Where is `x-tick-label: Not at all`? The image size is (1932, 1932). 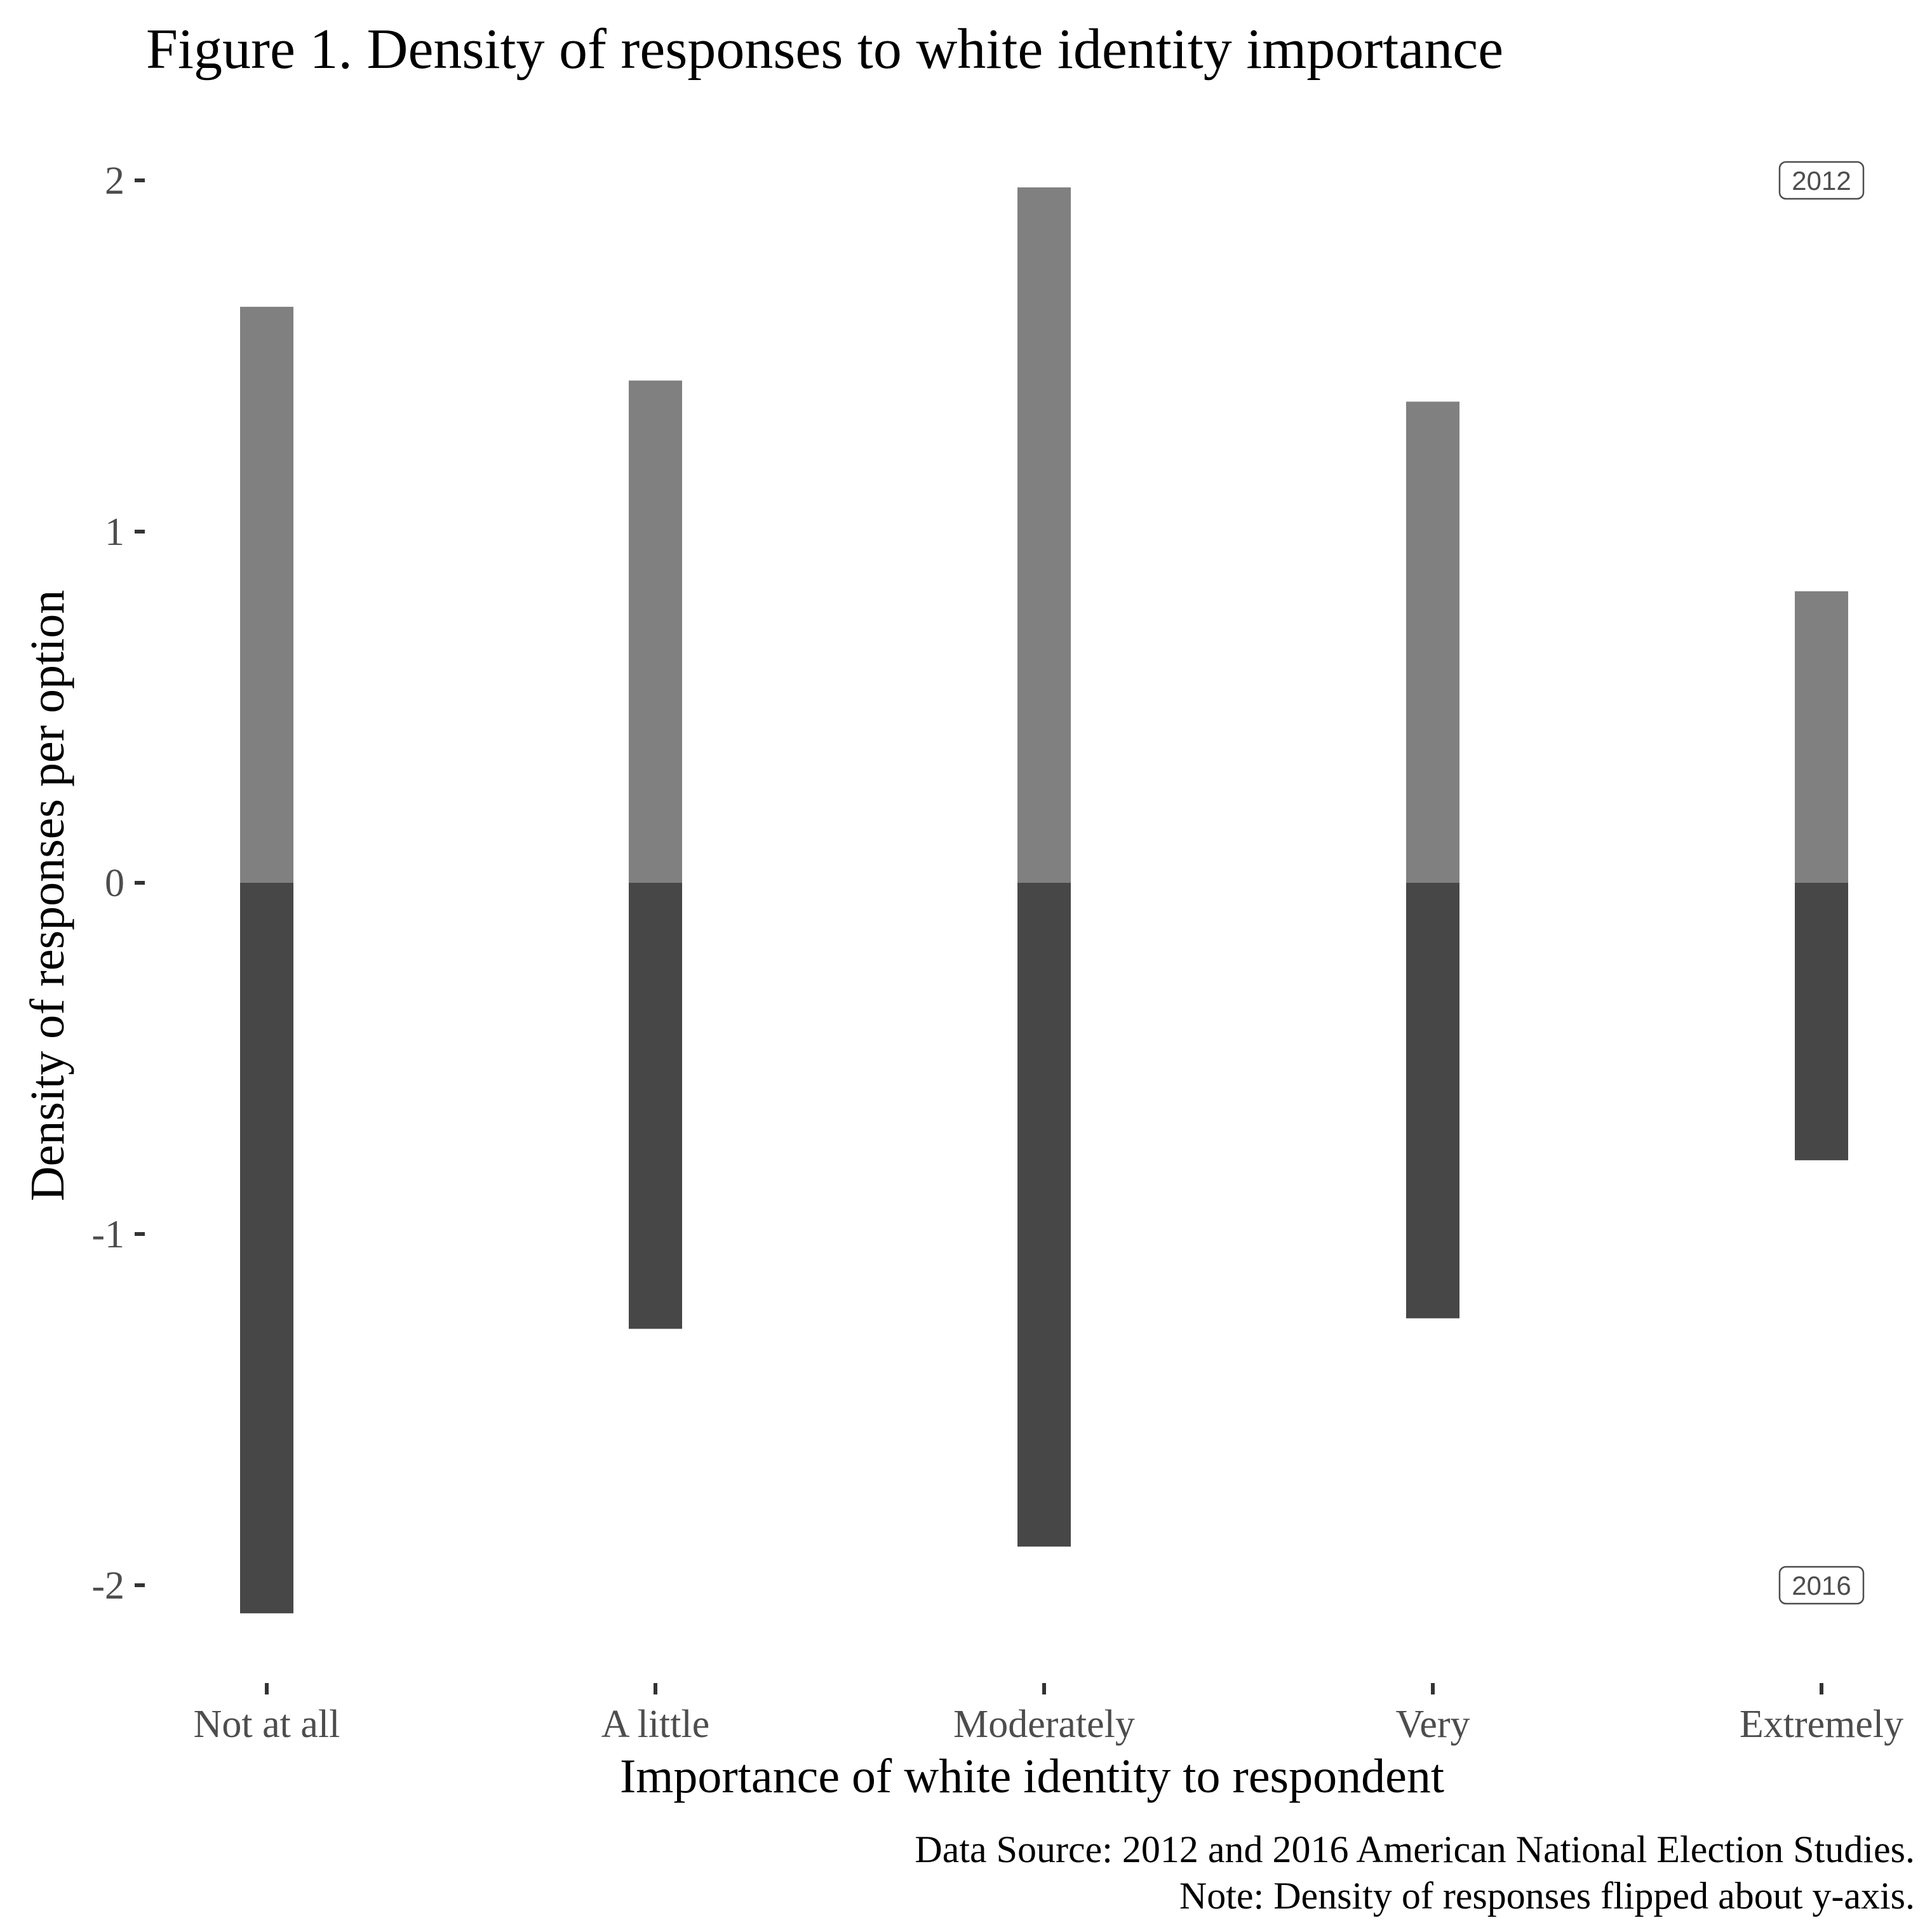
x-tick-label: Not at all is located at coordinates (267, 1724).